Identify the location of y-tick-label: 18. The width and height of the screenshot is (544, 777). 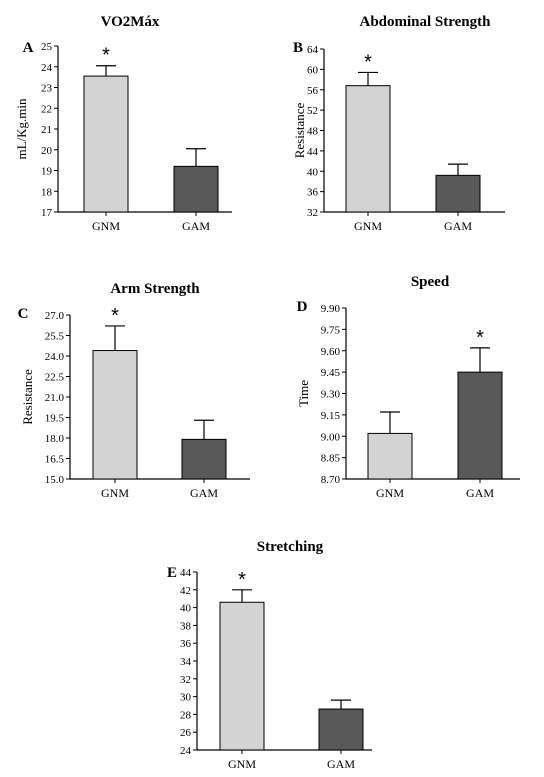
(47, 192).